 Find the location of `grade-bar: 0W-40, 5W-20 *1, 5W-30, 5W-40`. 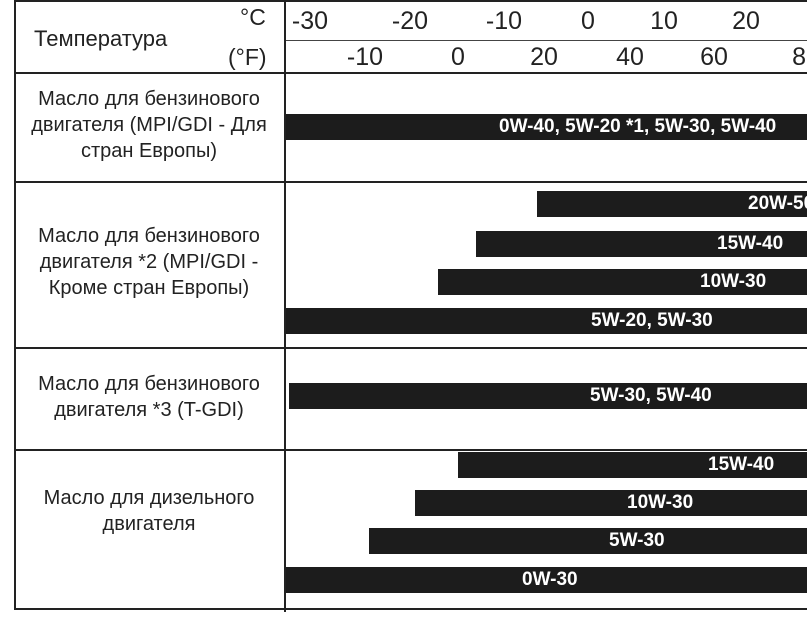

grade-bar: 0W-40, 5W-20 *1, 5W-30, 5W-40 is located at coordinates (546, 127).